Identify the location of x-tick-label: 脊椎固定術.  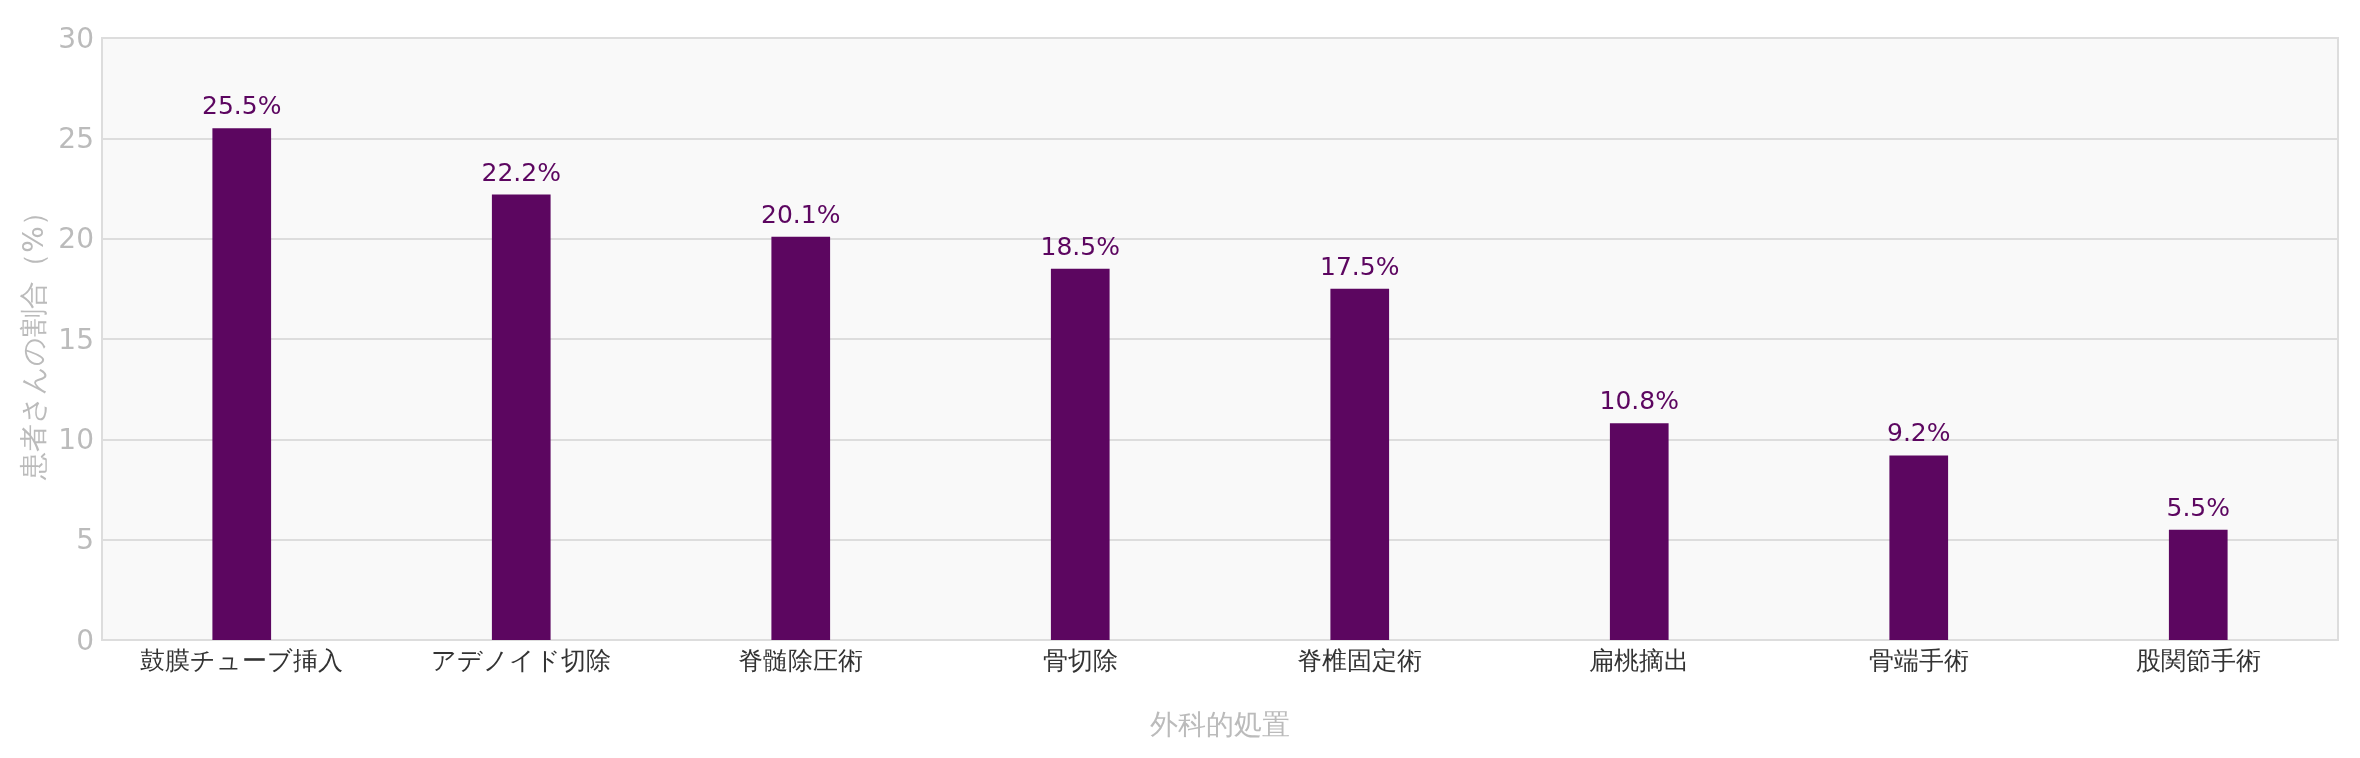
(1360, 660).